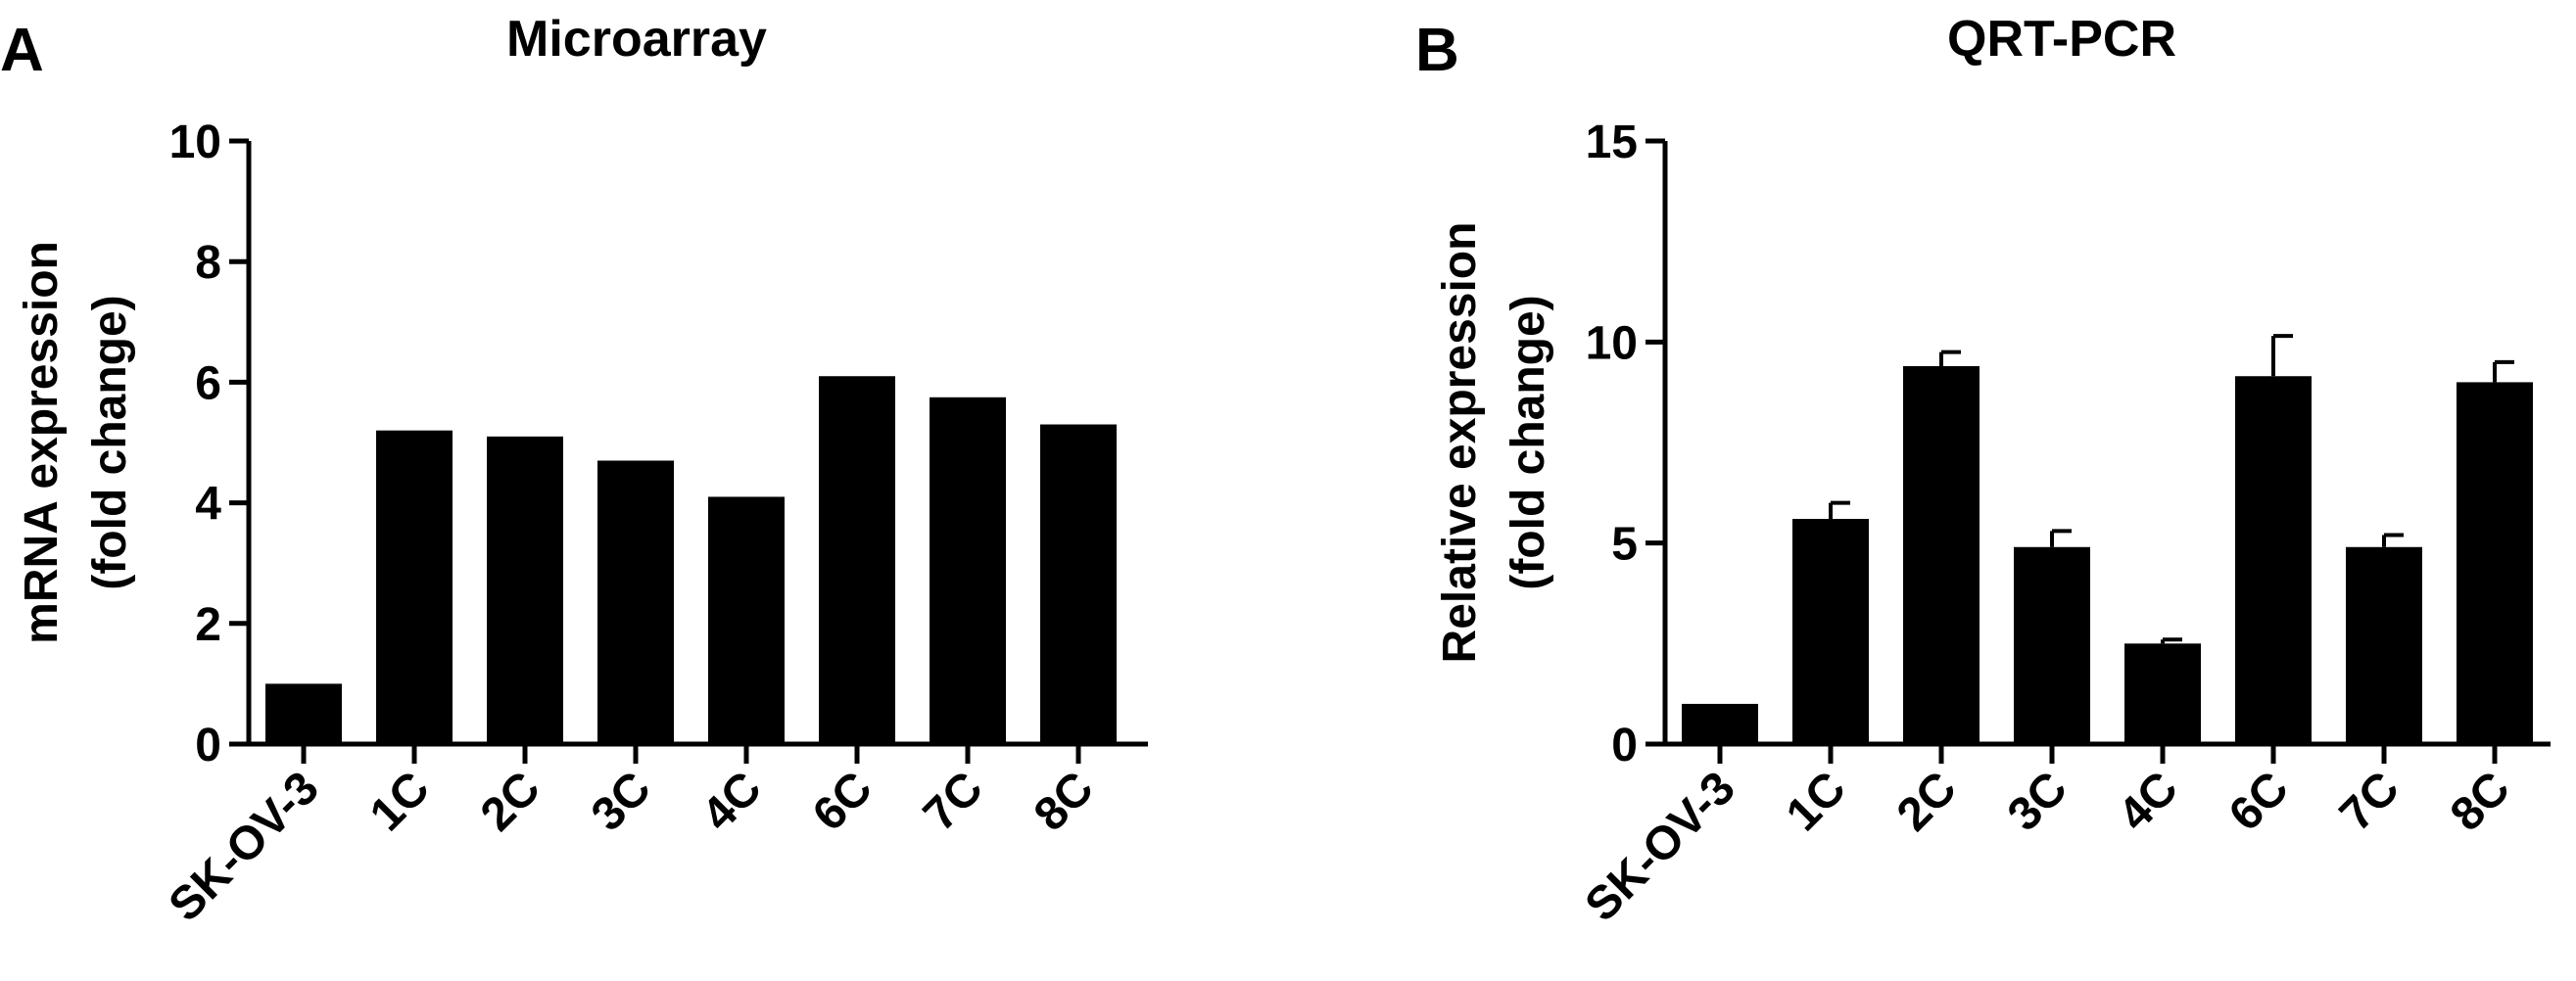 This screenshot has width=2576, height=981. Describe the element at coordinates (1612, 142) in the screenshot. I see `y-tick-label: 15` at that location.